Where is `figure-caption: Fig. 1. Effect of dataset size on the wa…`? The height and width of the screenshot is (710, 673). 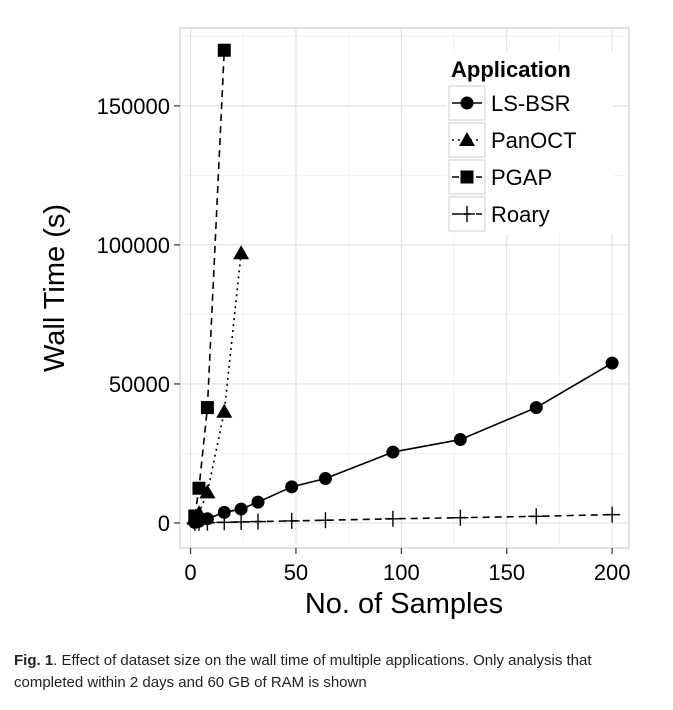 figure-caption: Fig. 1. Effect of dataset size on the wa… is located at coordinates (336, 672).